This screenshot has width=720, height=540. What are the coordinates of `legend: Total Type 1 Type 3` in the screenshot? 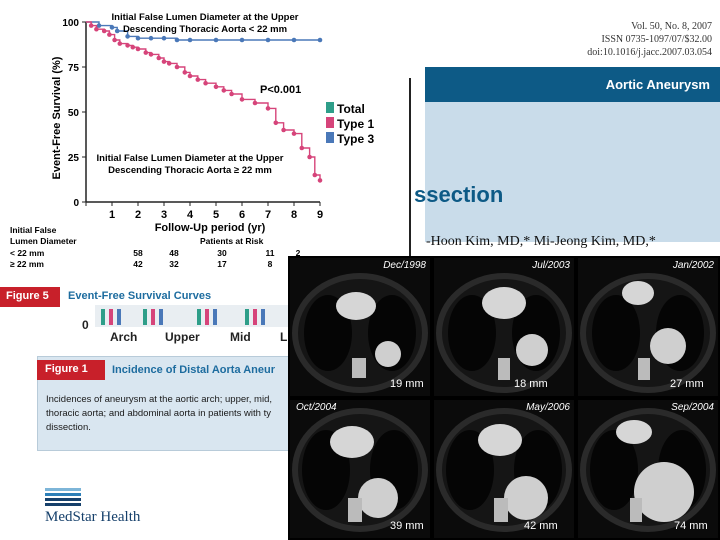 It's located at (350, 124).